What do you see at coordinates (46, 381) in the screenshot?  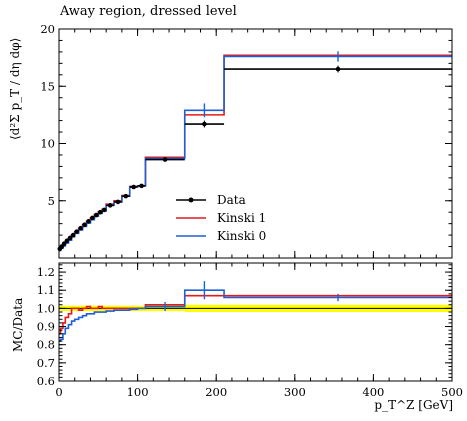 I see `ratio-y-tick-label: 0.6` at bounding box center [46, 381].